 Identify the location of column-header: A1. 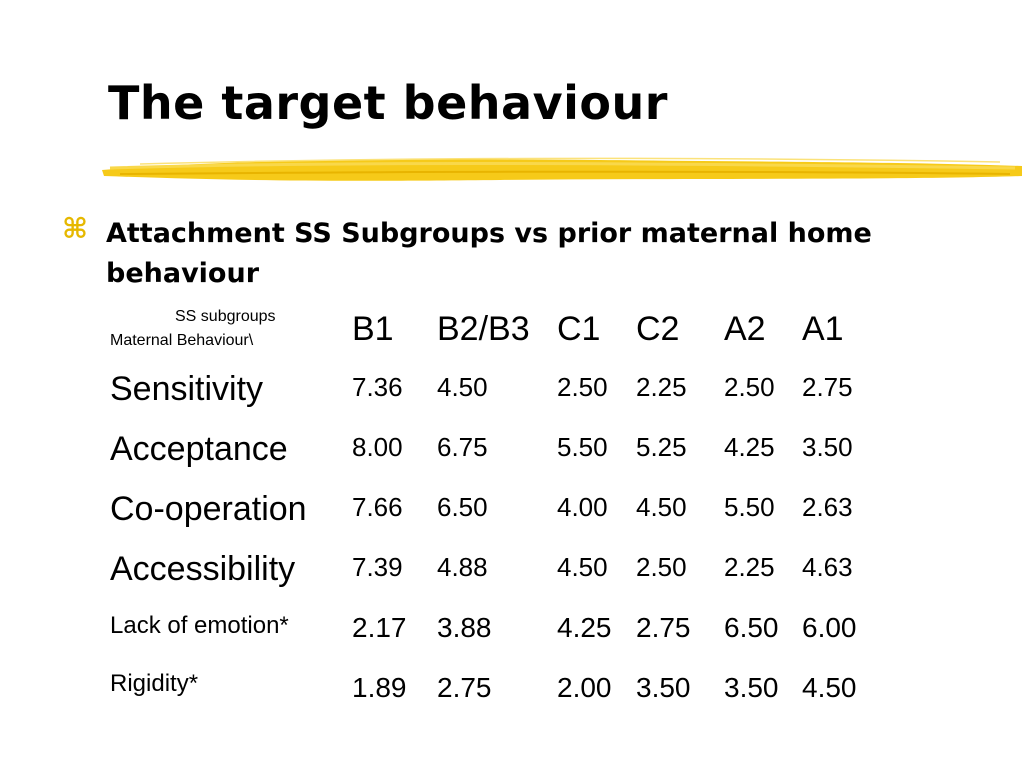
(823, 329).